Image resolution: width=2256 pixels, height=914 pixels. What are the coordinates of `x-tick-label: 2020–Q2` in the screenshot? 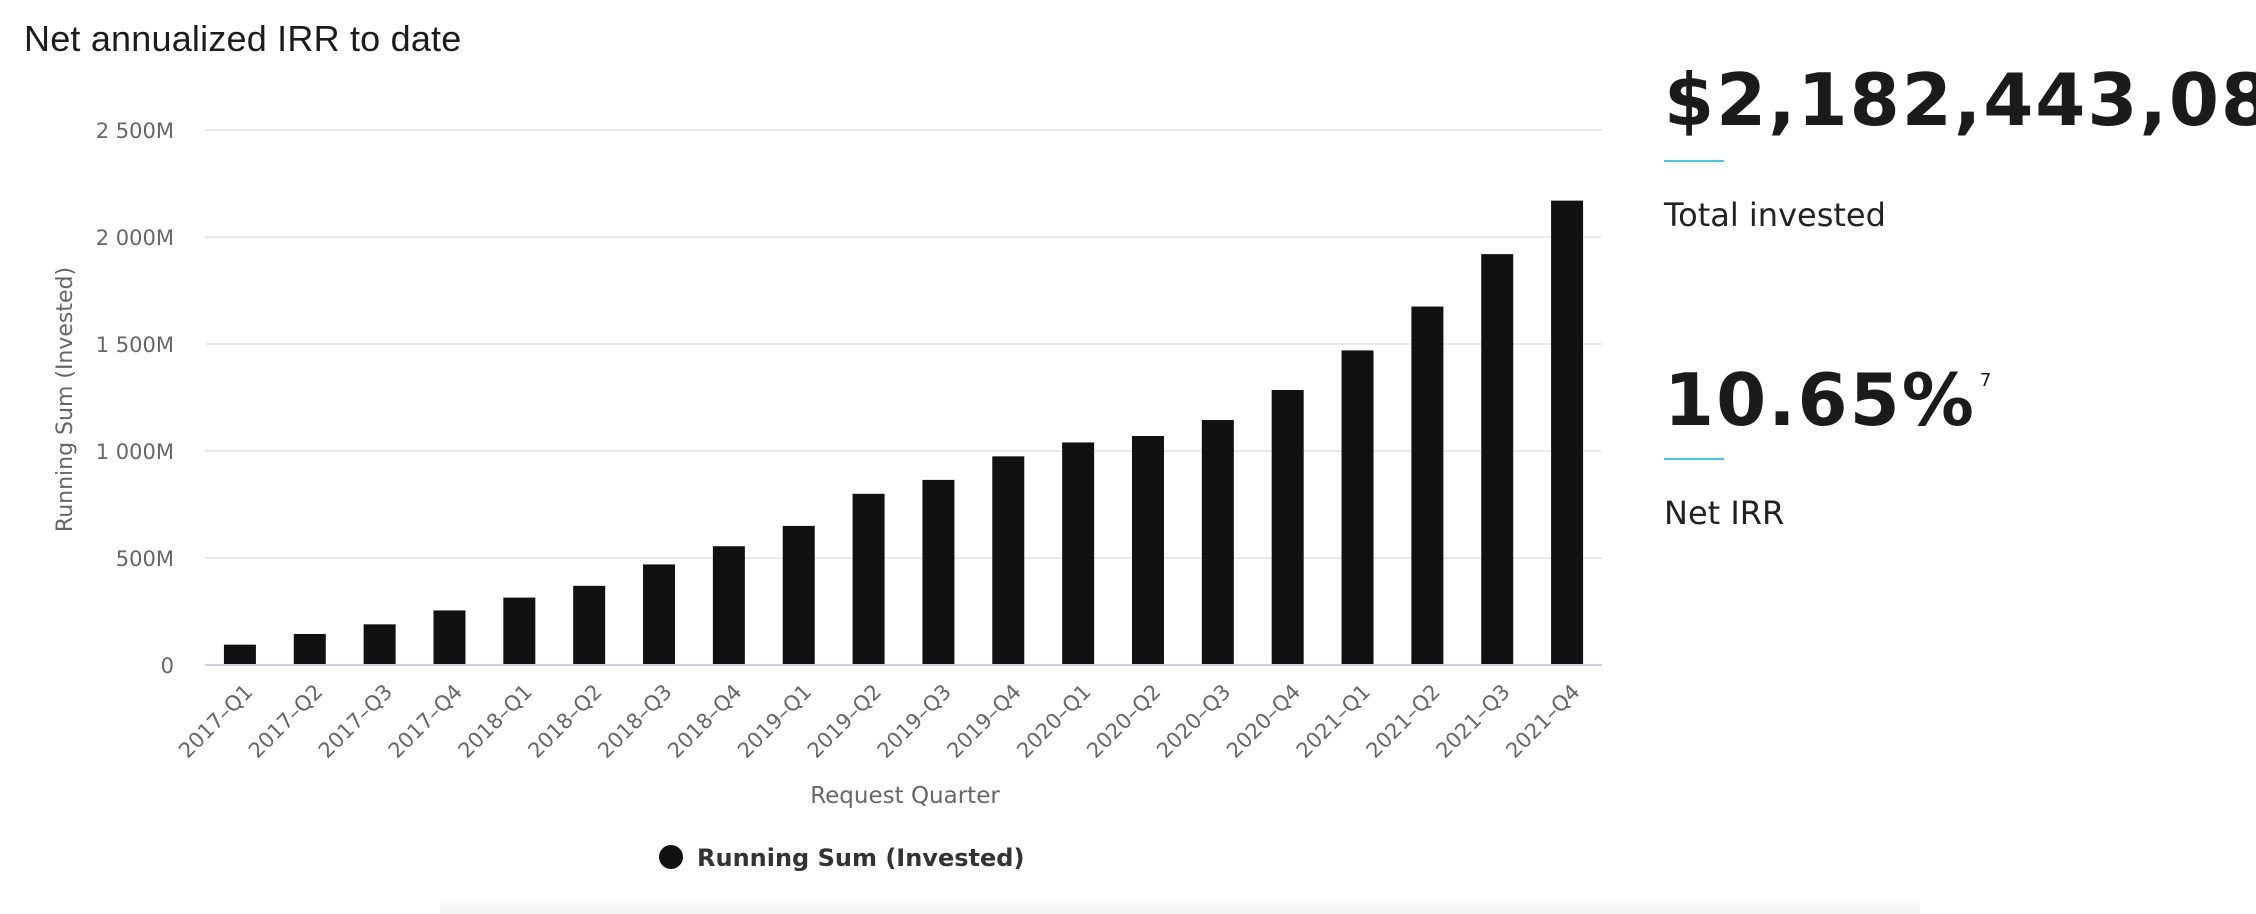 It's located at (1123, 721).